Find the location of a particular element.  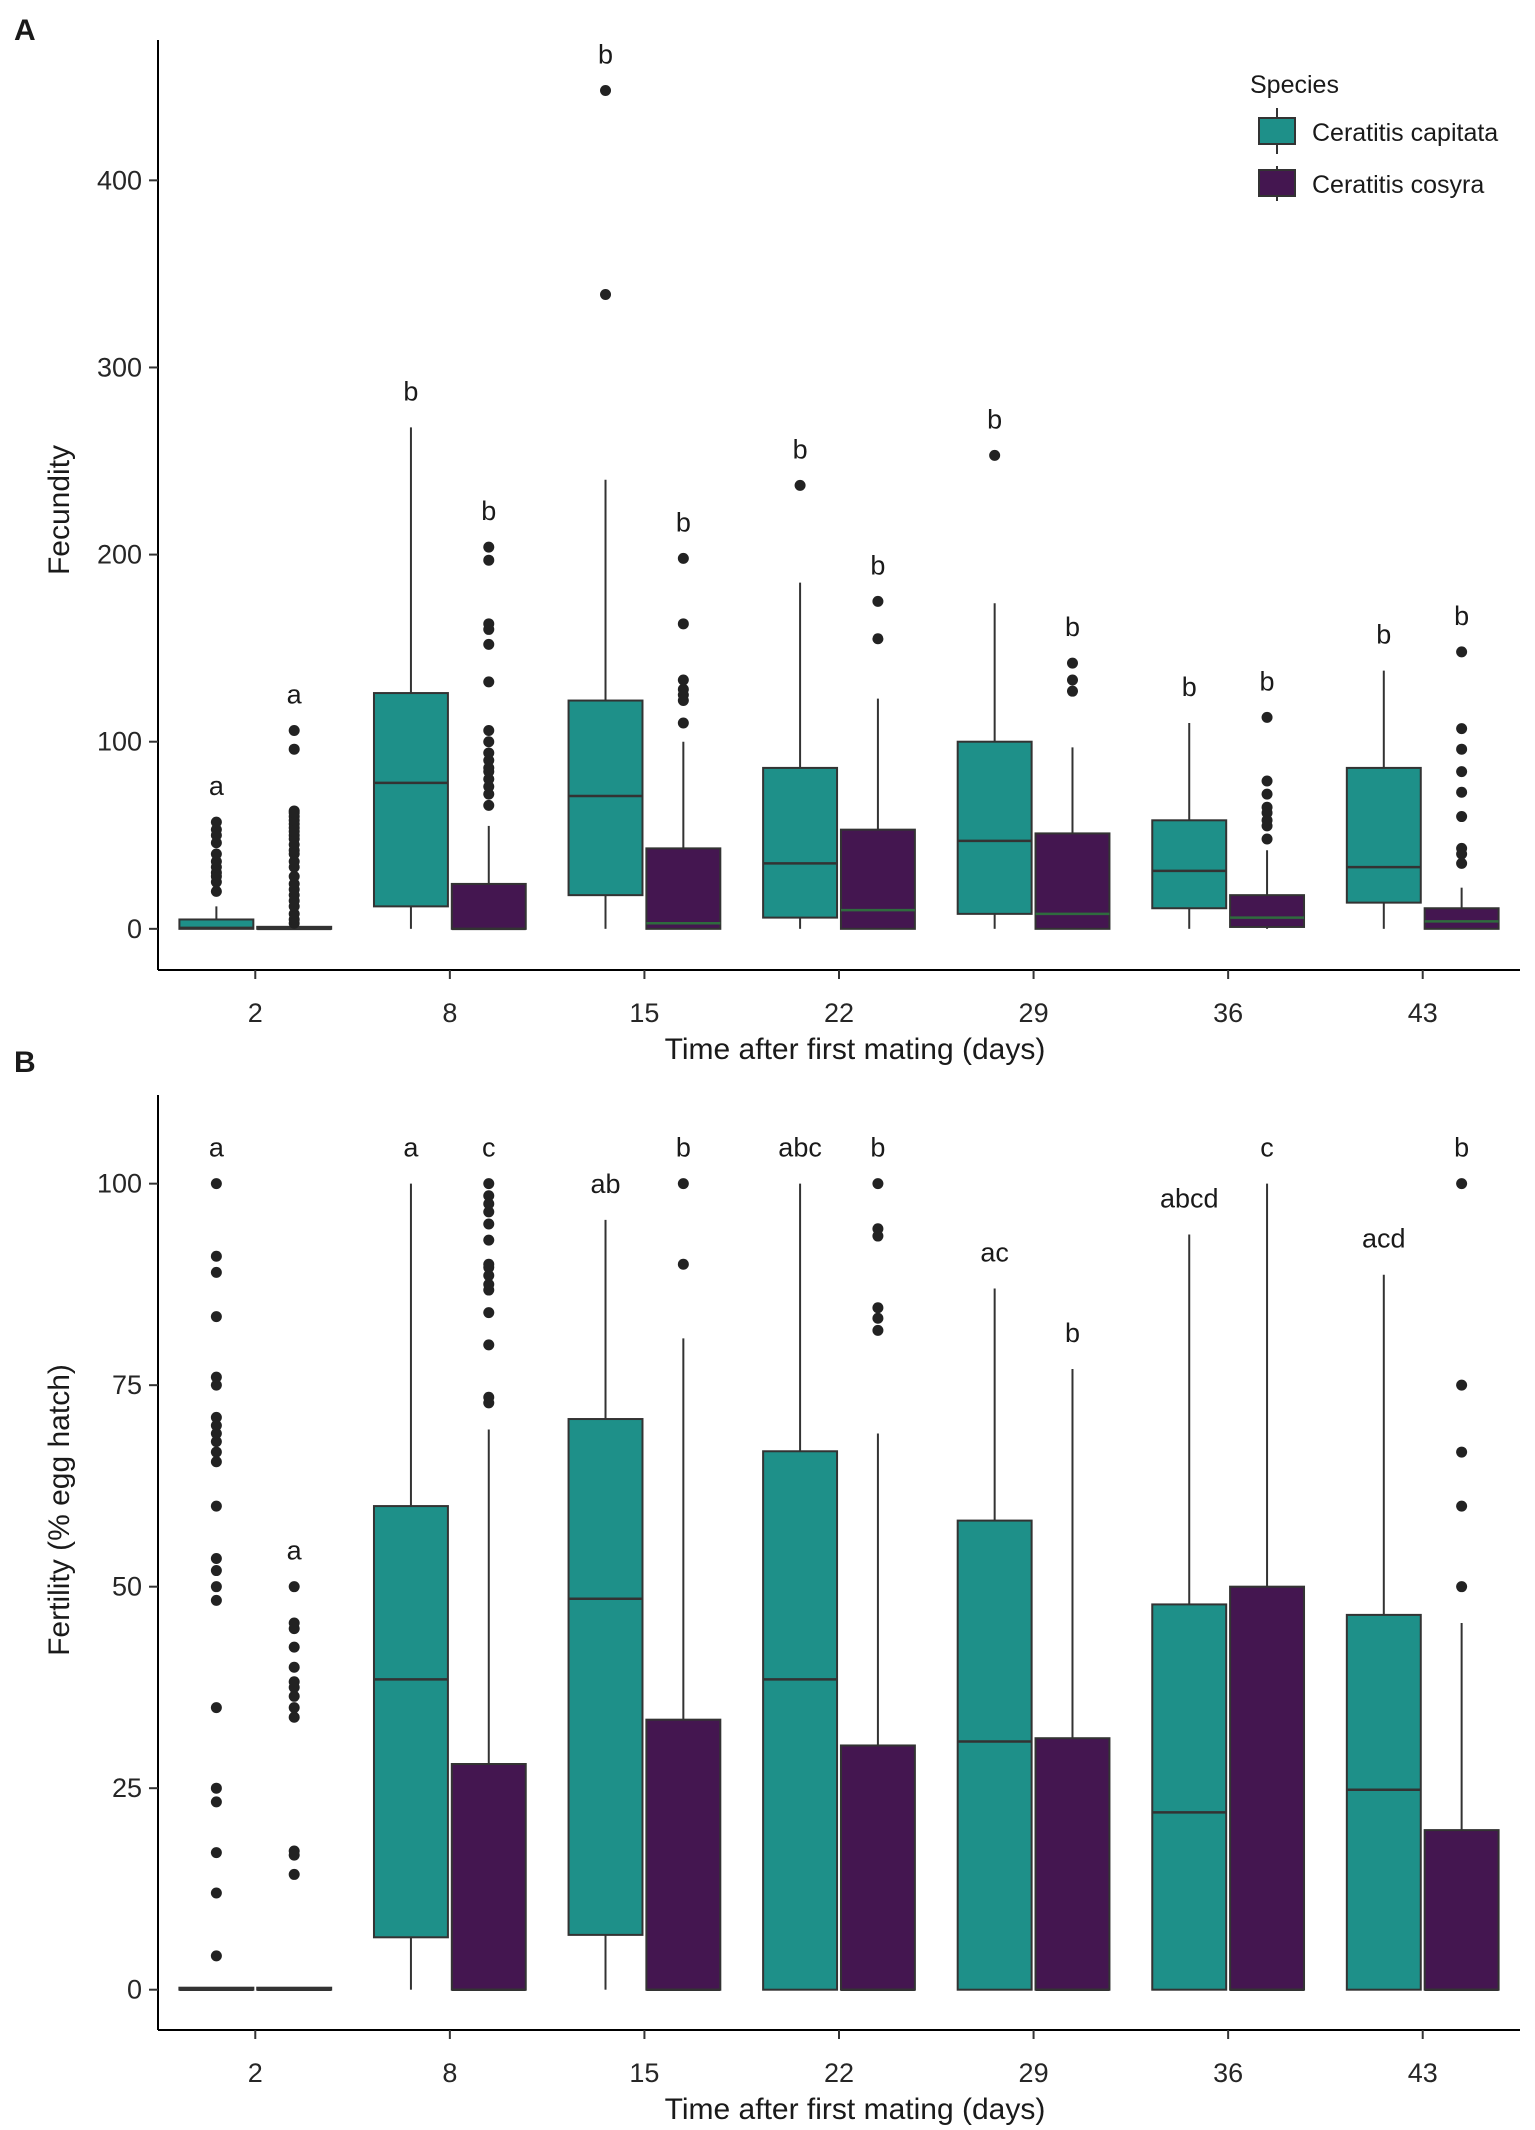

fecundity-x-tick-label: 8 is located at coordinates (449, 1013).